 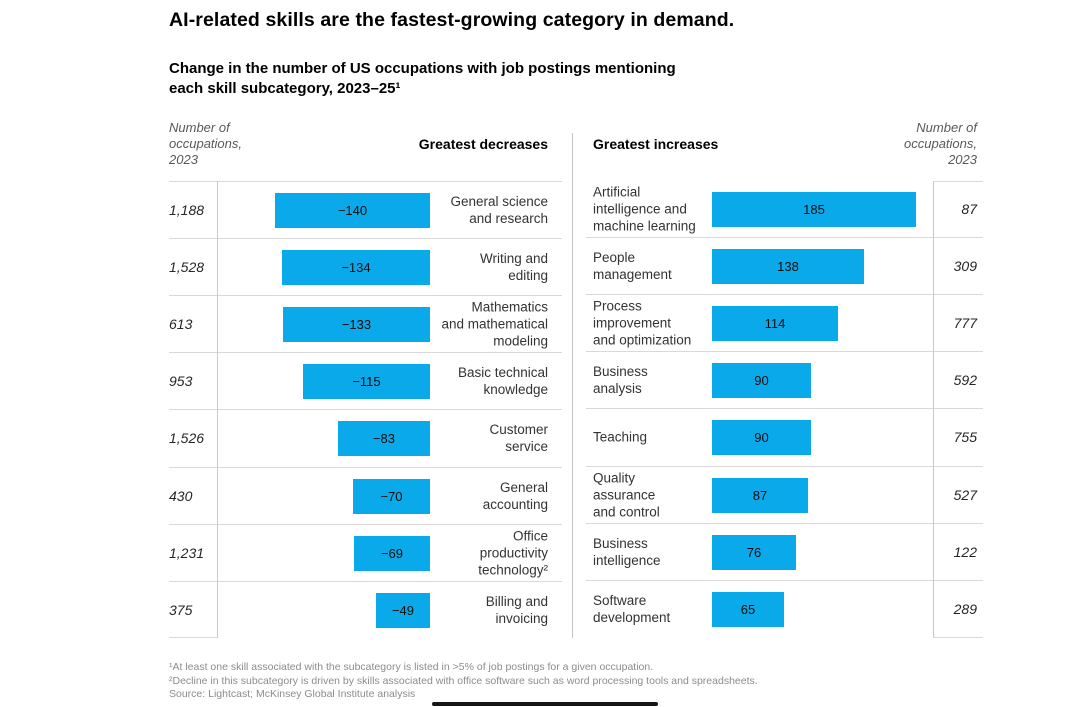 I want to click on table-row: 953 −115 Basic technical knowledge, so click(x=365, y=382).